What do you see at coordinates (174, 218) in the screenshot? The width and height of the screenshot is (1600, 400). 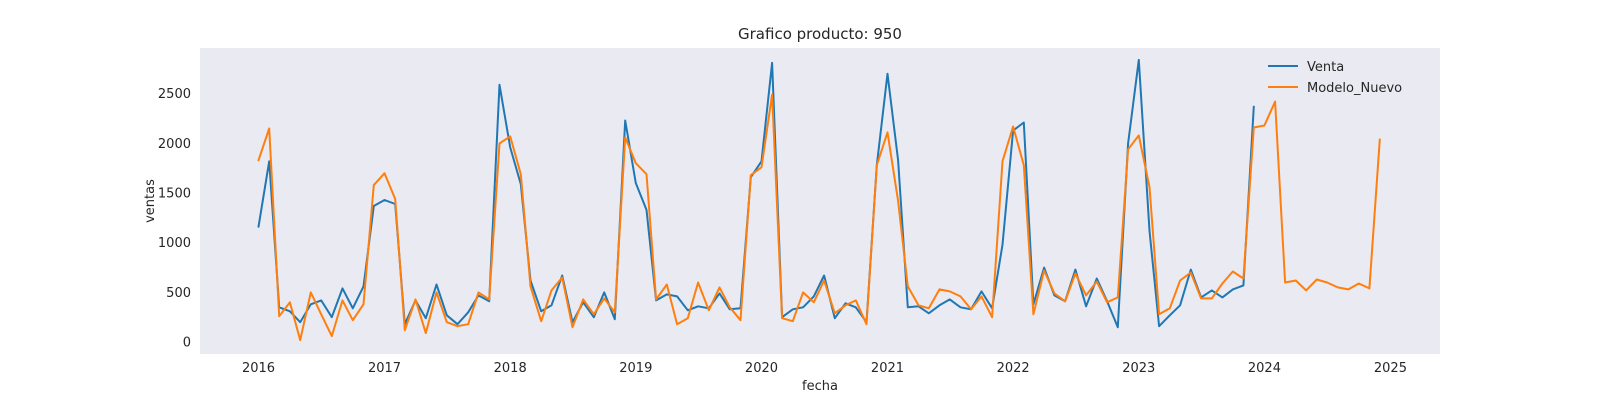 I see `y-axis-ticks: 0 500 1000 1500 2000 2500` at bounding box center [174, 218].